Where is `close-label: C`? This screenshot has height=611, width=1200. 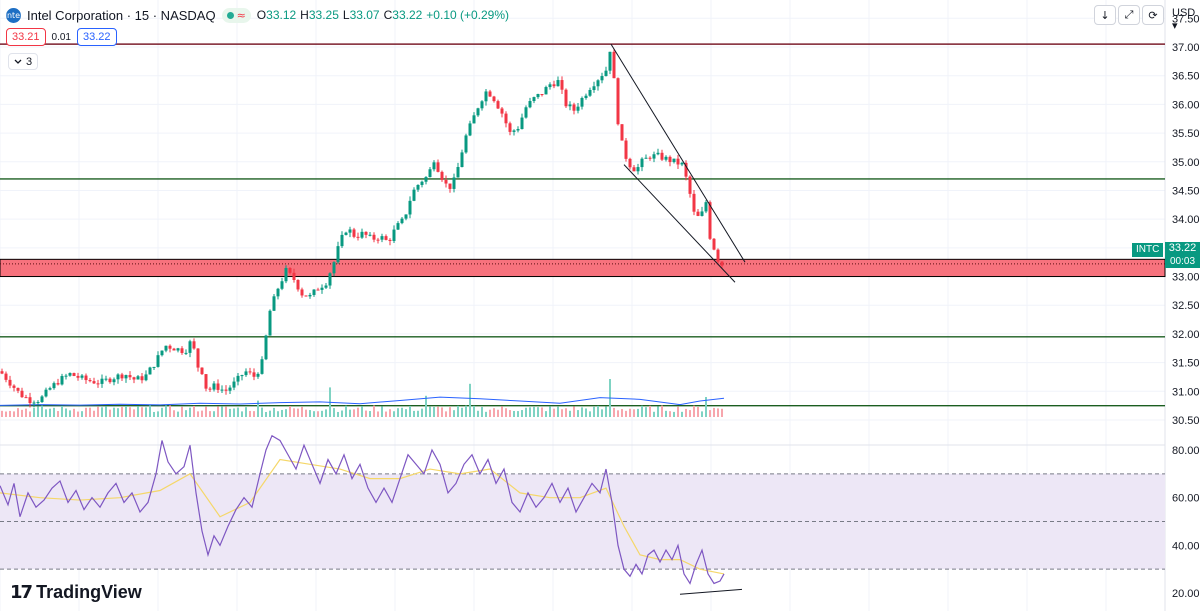
close-label: C is located at coordinates (388, 15).